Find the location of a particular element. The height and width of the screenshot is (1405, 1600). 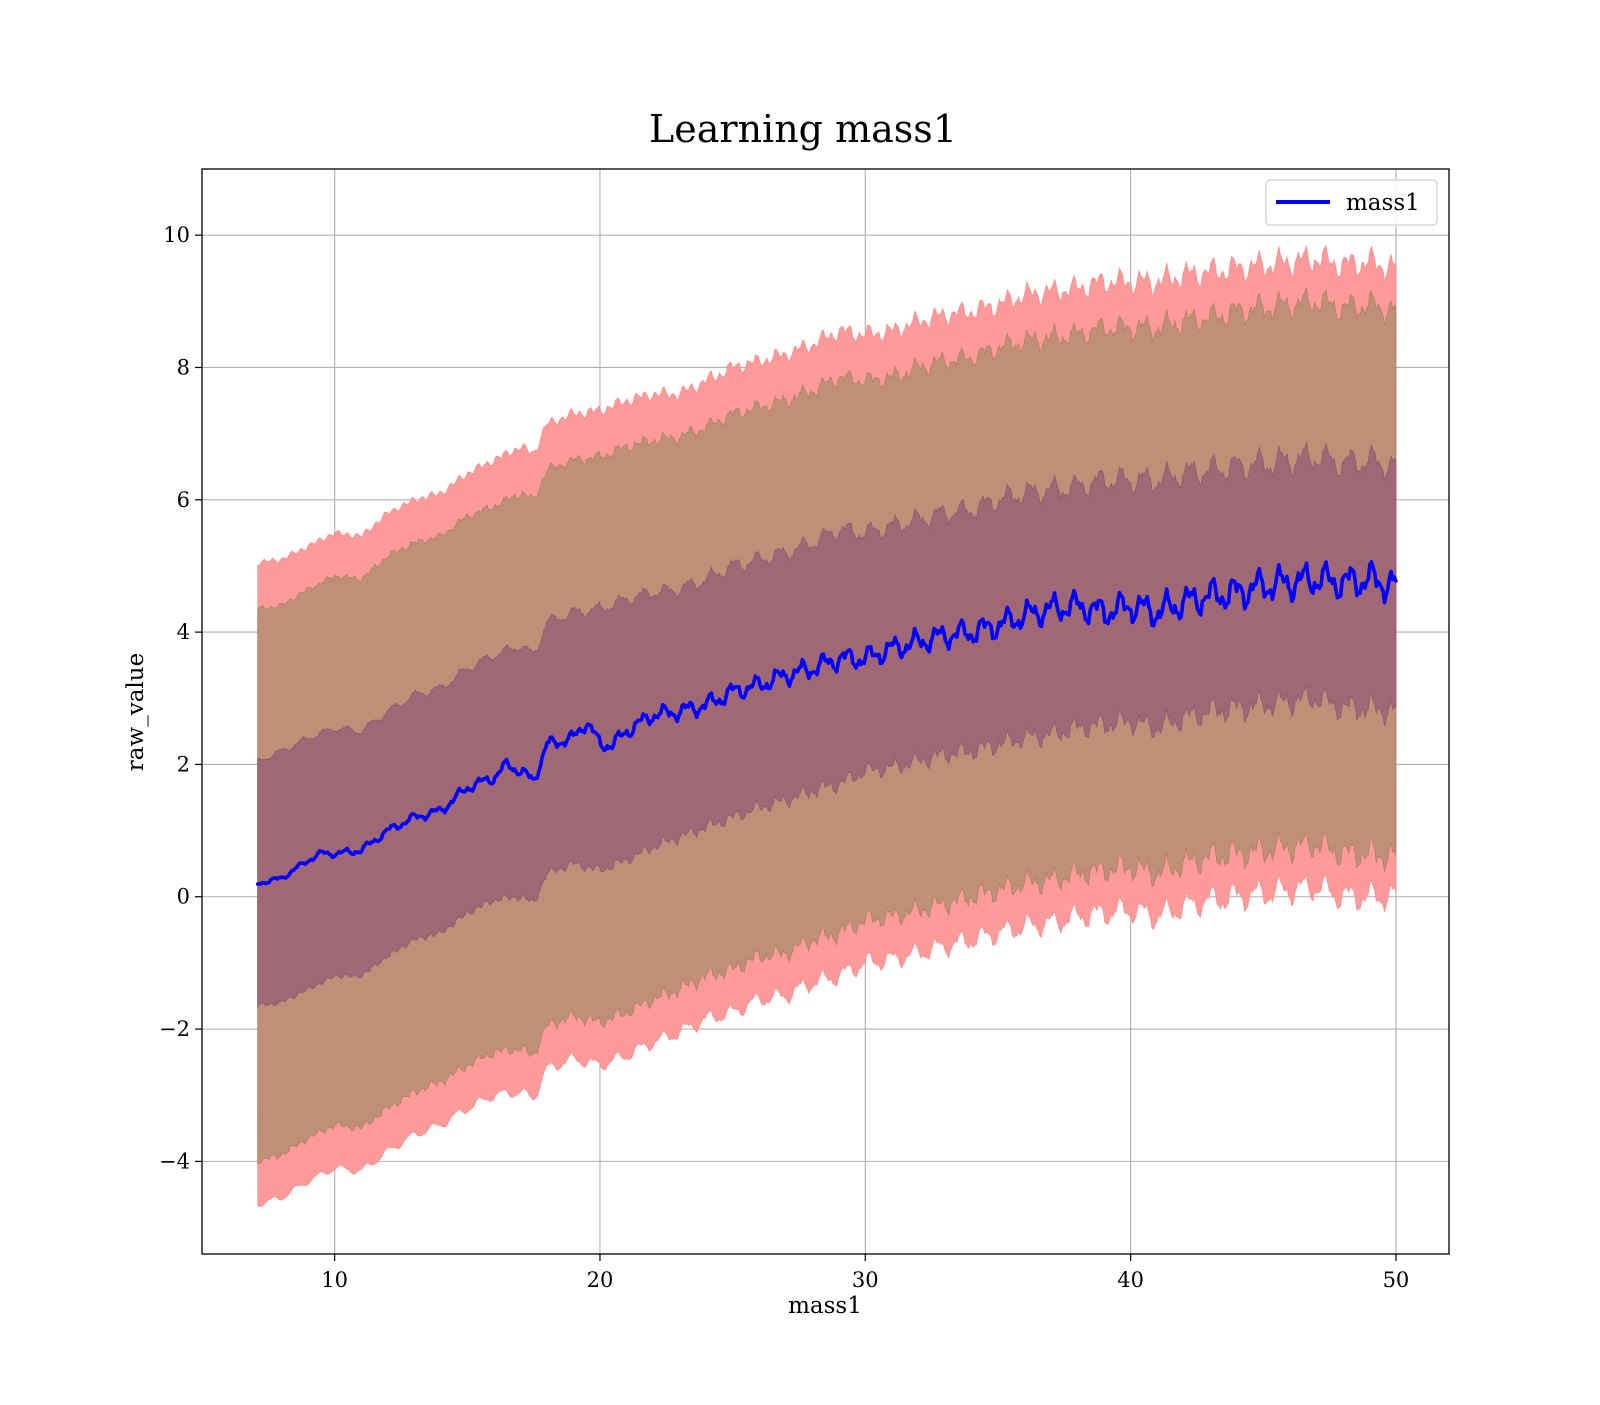

x-axis-label: mass1 is located at coordinates (825, 1306).